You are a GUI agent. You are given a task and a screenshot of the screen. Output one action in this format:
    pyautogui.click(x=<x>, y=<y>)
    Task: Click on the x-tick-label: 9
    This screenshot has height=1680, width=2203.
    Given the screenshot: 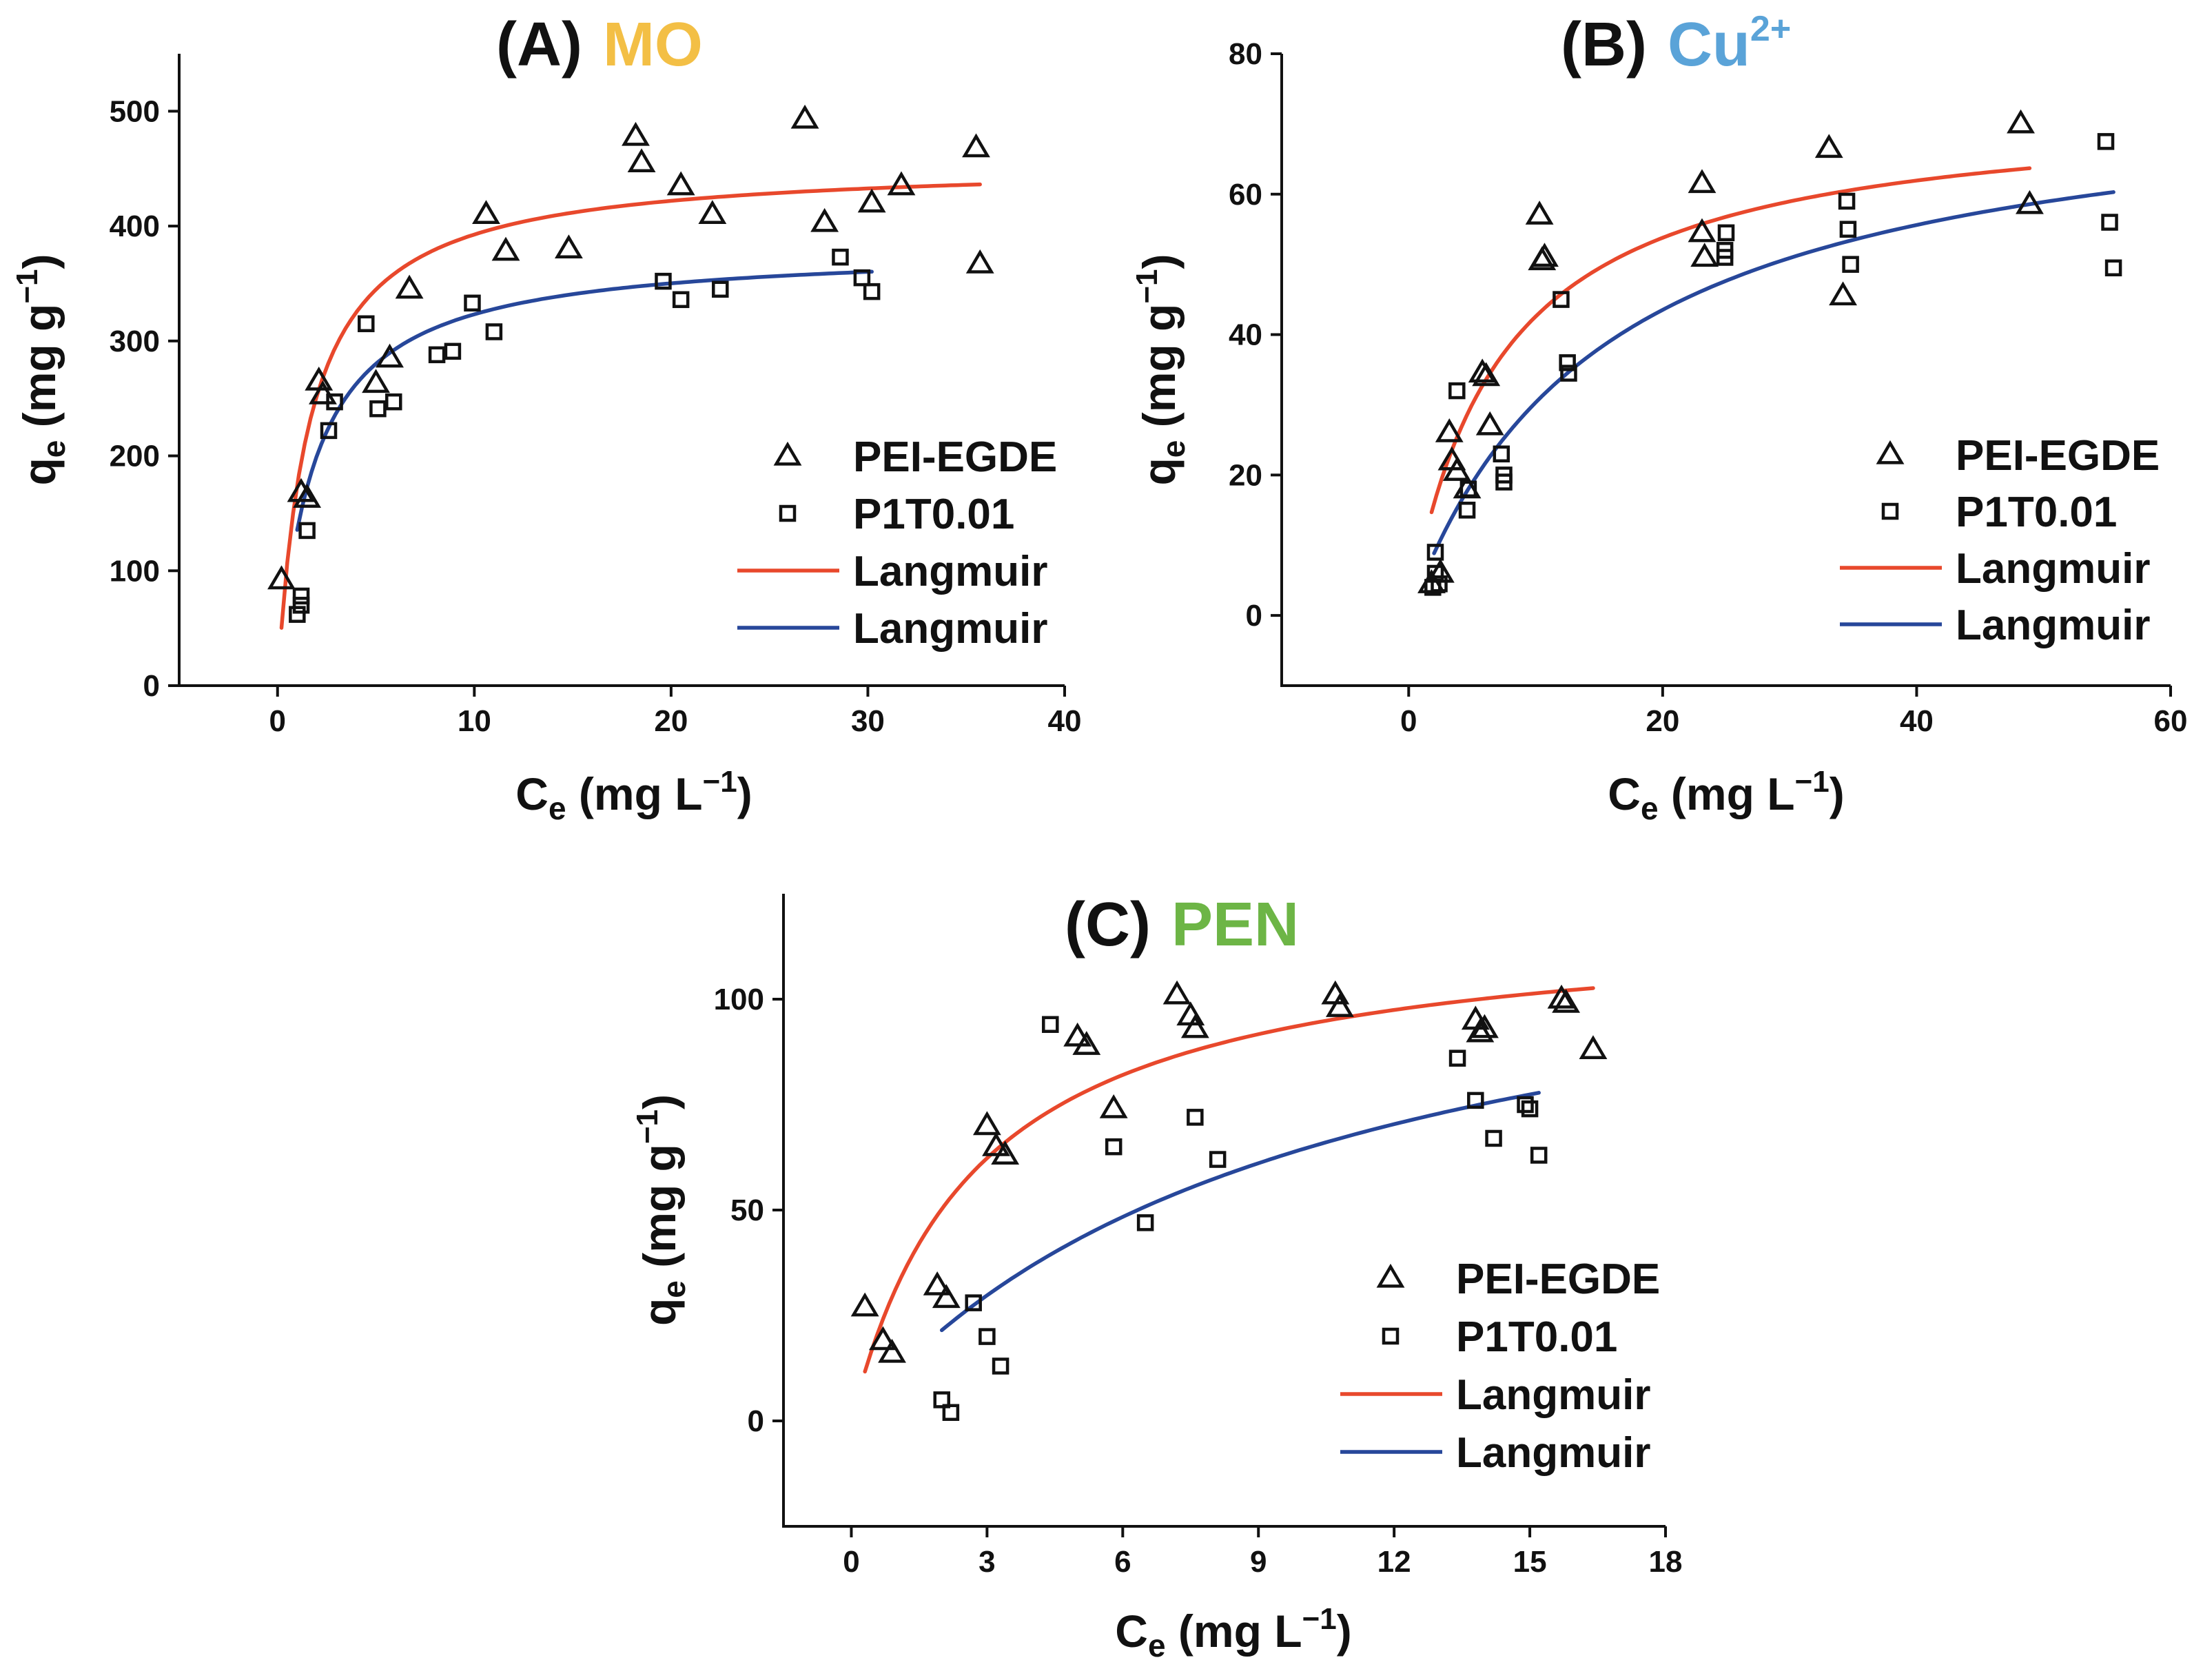 What is the action you would take?
    pyautogui.click(x=1258, y=1562)
    